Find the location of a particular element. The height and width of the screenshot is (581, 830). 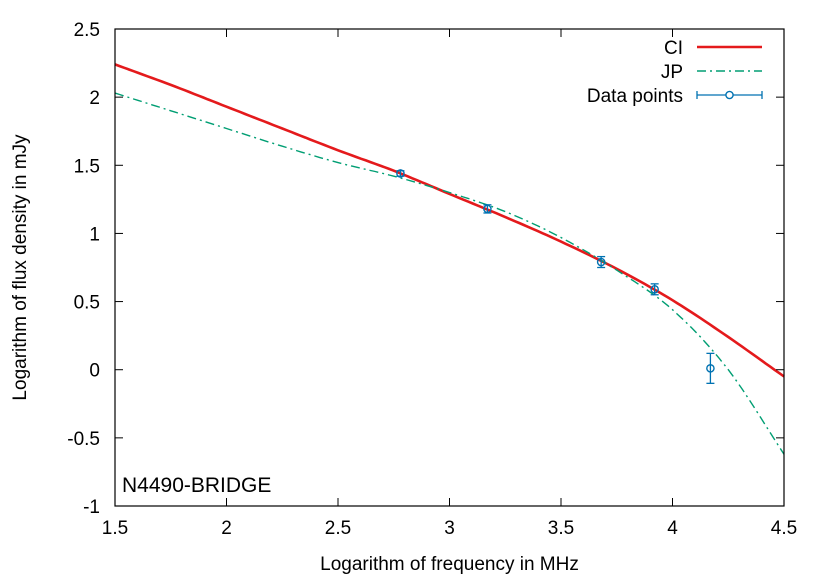

x-tick-label: 4.5 is located at coordinates (784, 528).